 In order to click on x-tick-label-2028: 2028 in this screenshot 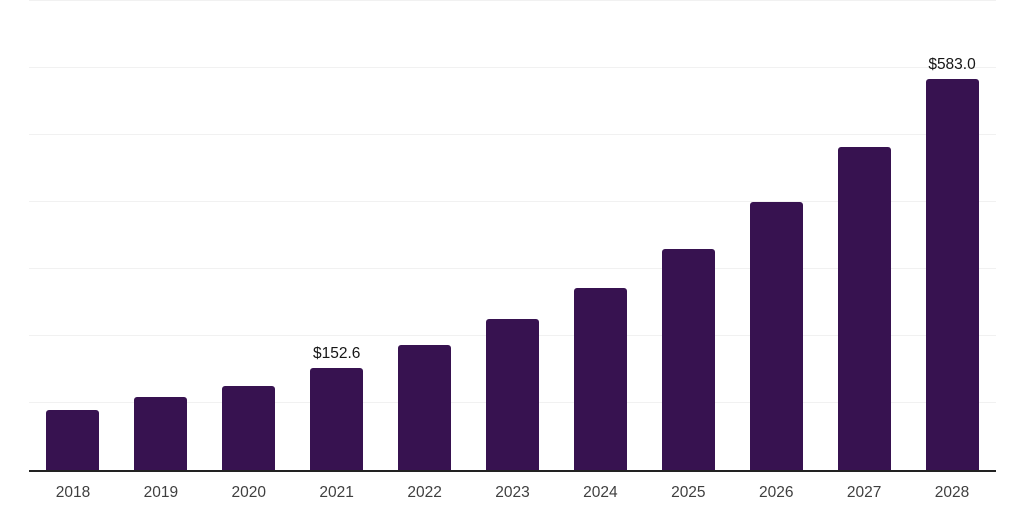, I will do `click(952, 492)`.